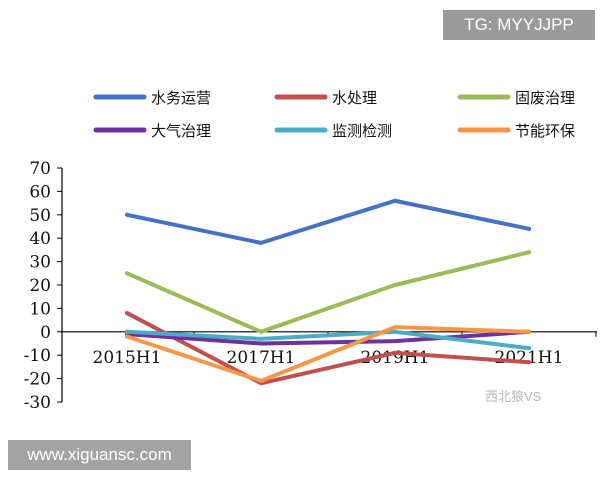 The width and height of the screenshot is (600, 480). What do you see at coordinates (529, 358) in the screenshot?
I see `x-tick-label: 2021H1` at bounding box center [529, 358].